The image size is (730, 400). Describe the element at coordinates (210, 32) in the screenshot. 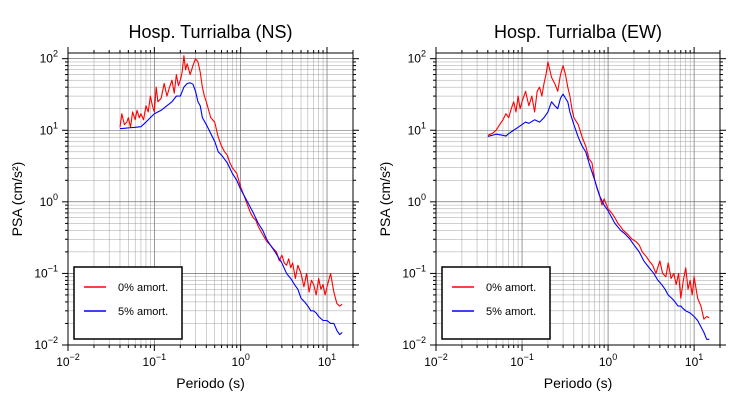

I see `chart-title-ns: Hosp. Turrialba (NS)` at that location.